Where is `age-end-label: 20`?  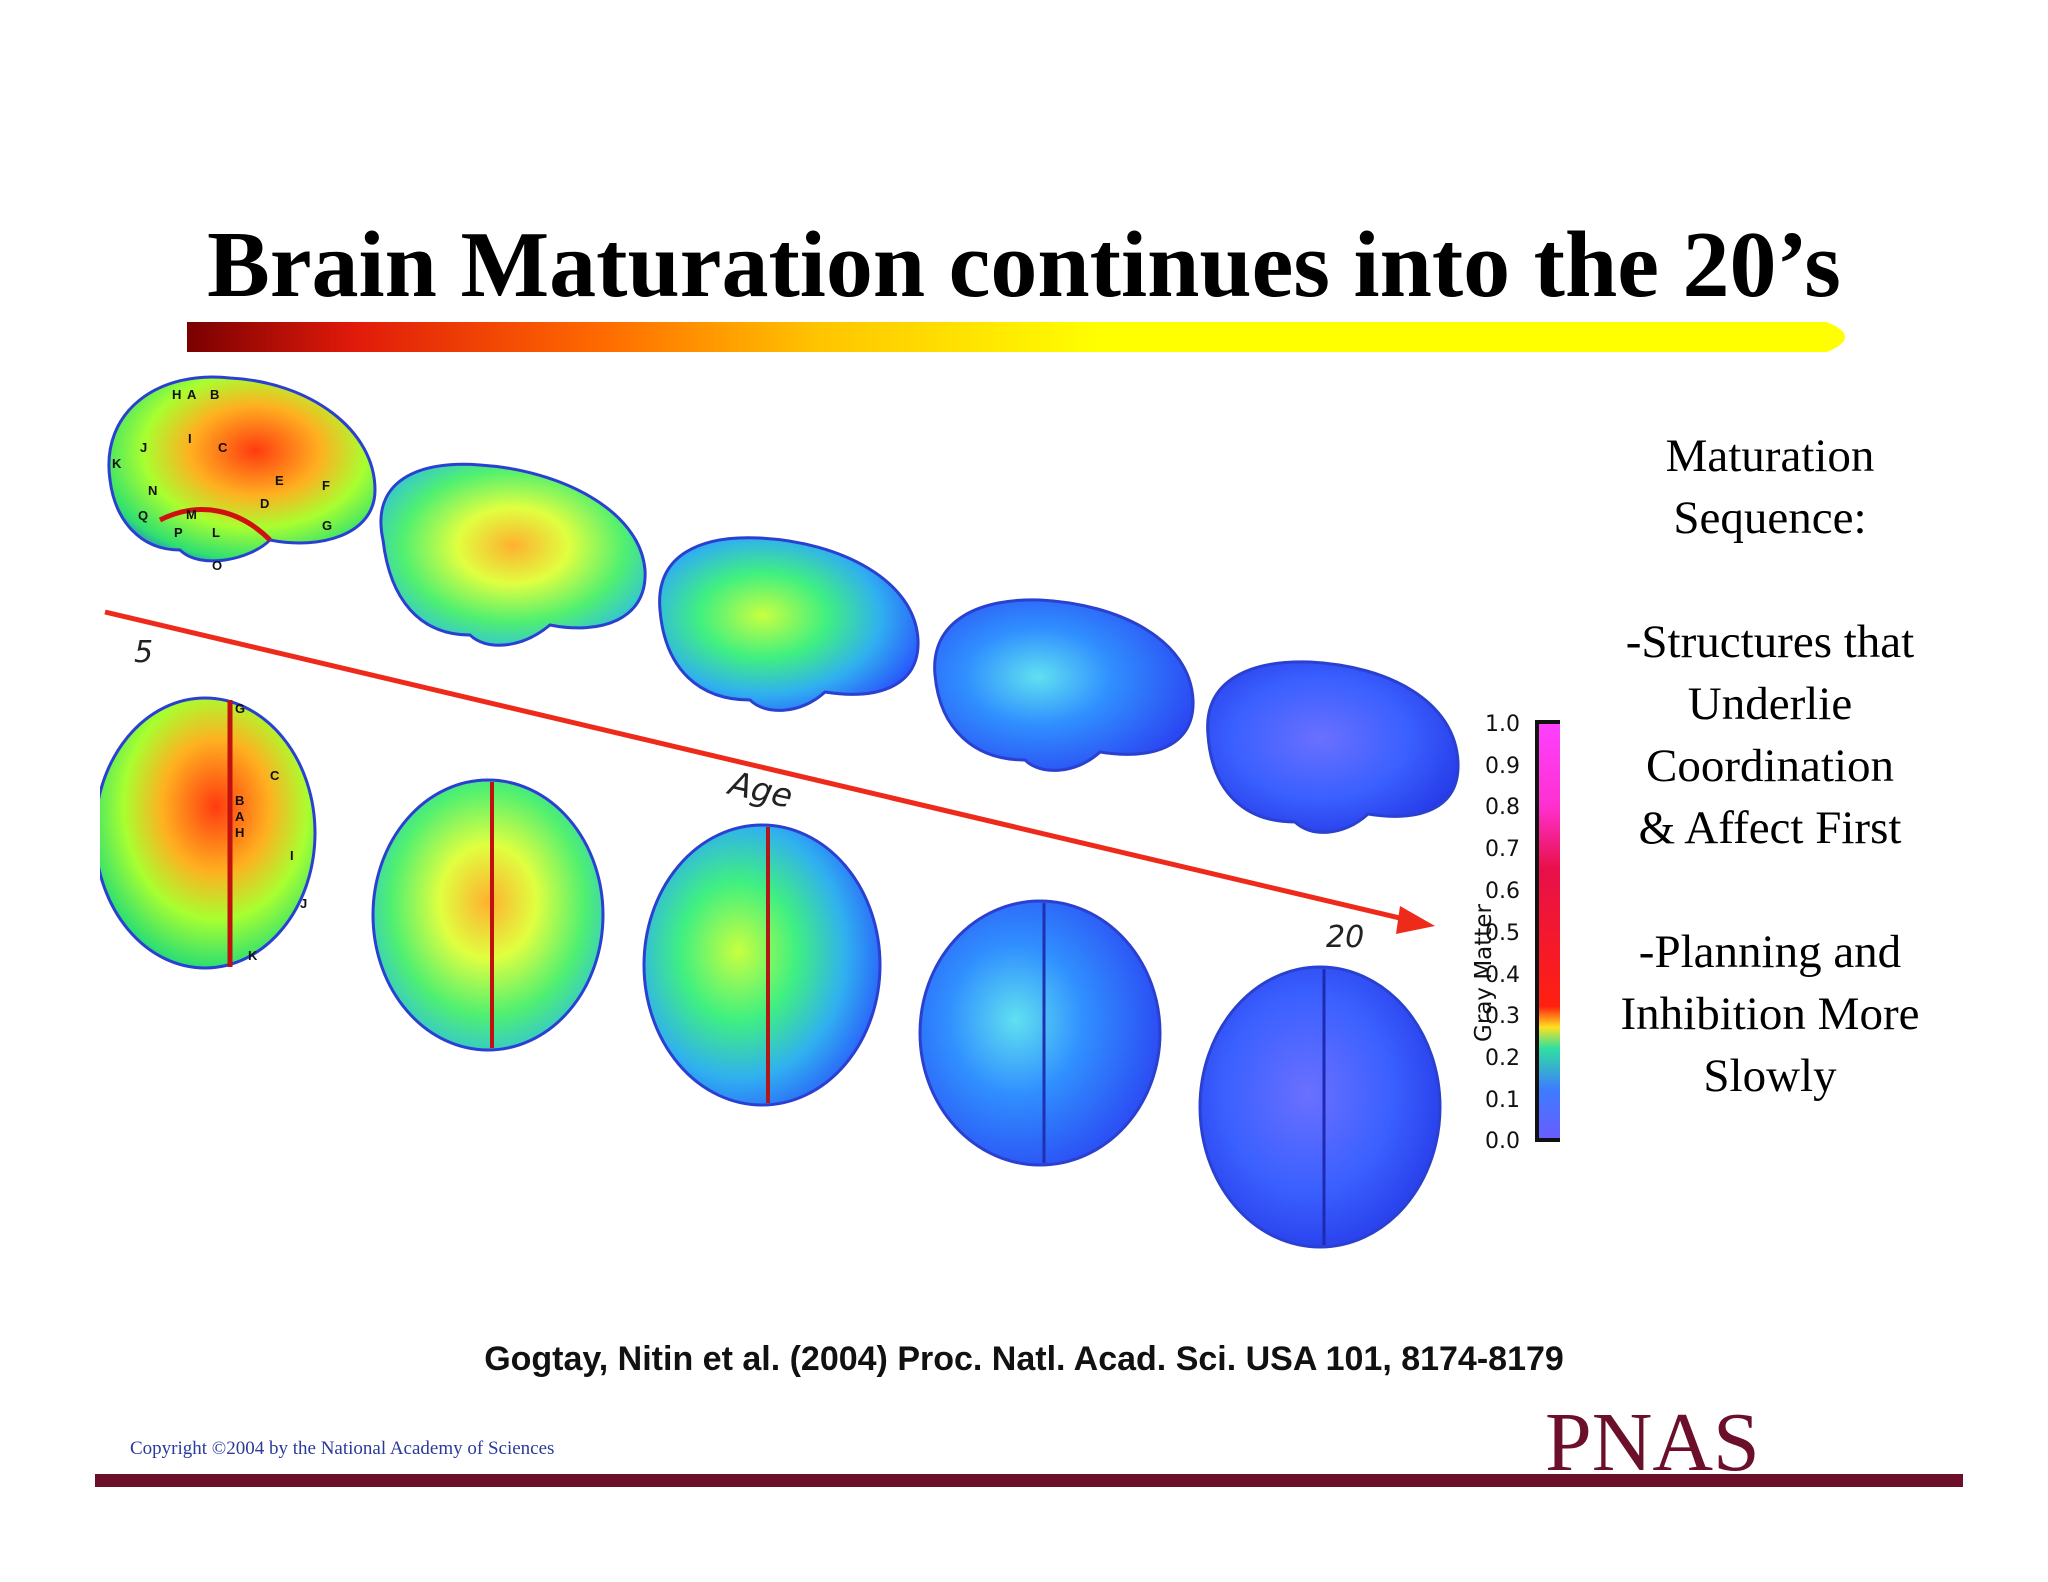 age-end-label: 20 is located at coordinates (1345, 937).